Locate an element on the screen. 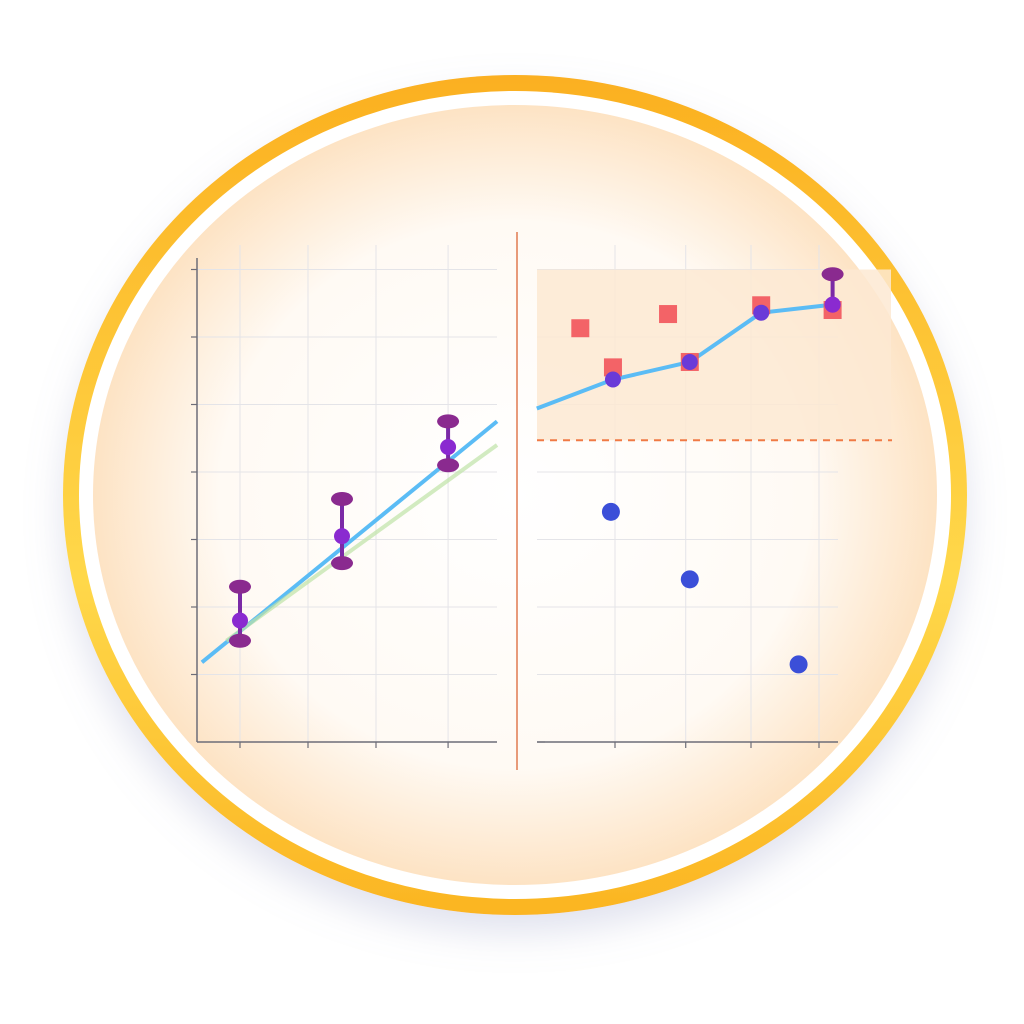 The width and height of the screenshot is (1024, 1024). left-chart is located at coordinates (345, 496).